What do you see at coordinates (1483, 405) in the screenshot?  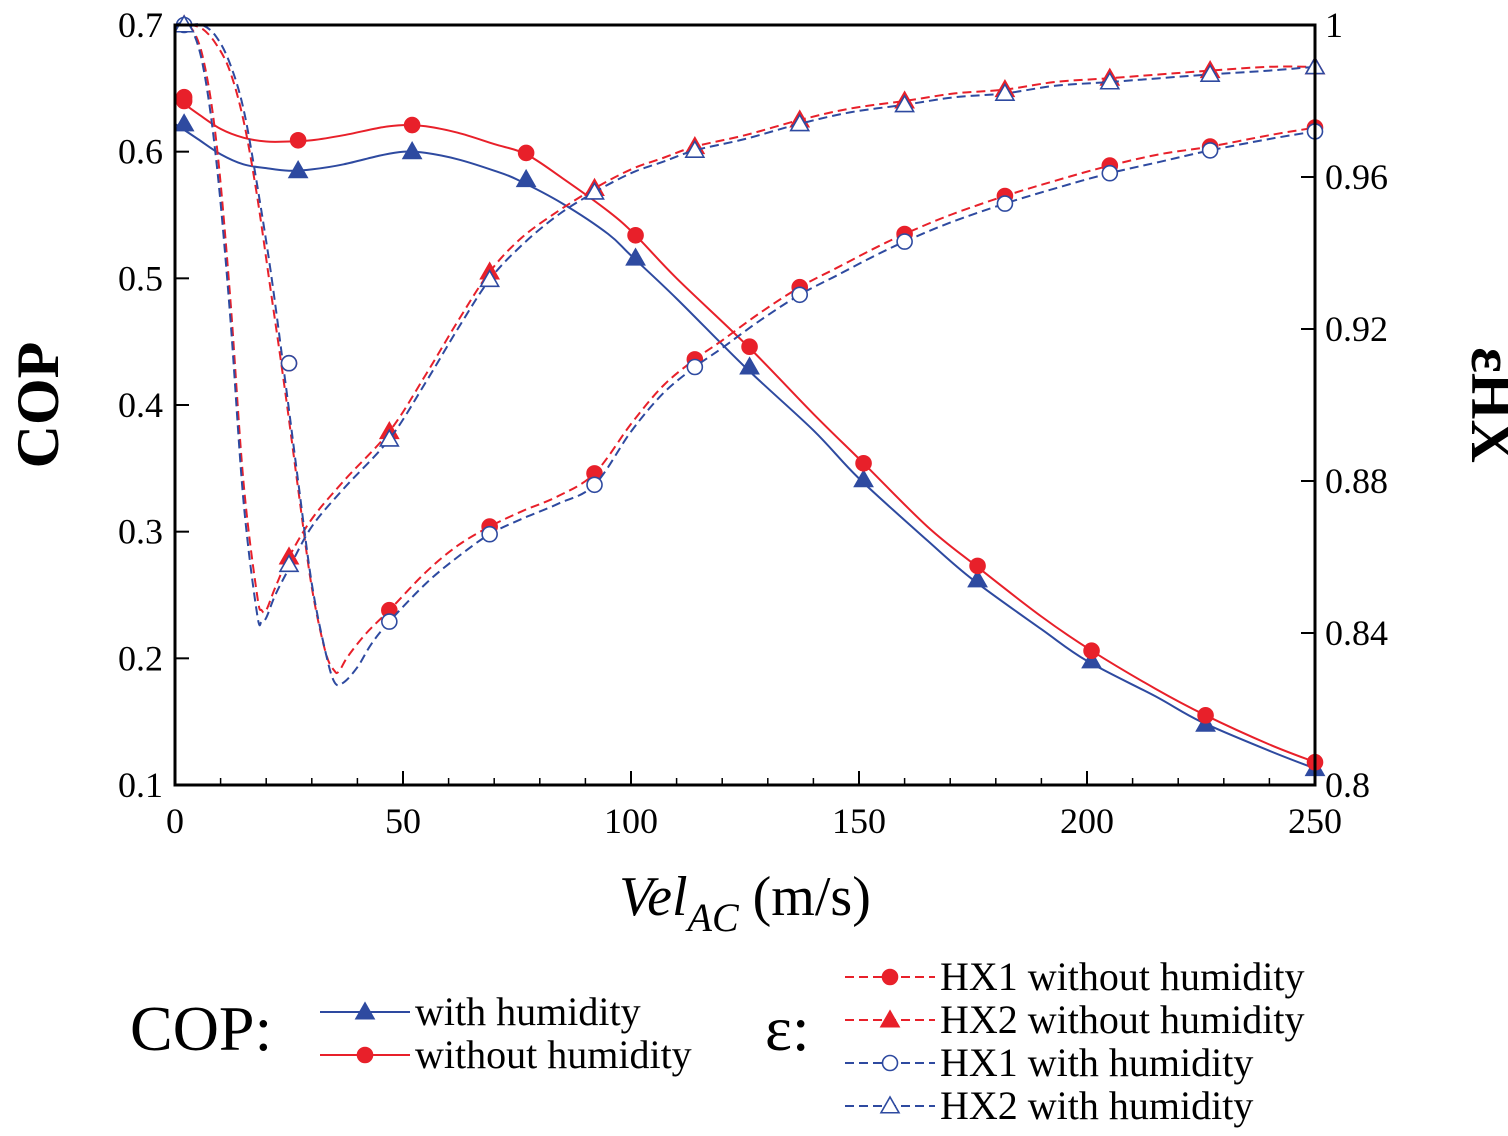 I see `y-right-axis-title: εHX` at bounding box center [1483, 405].